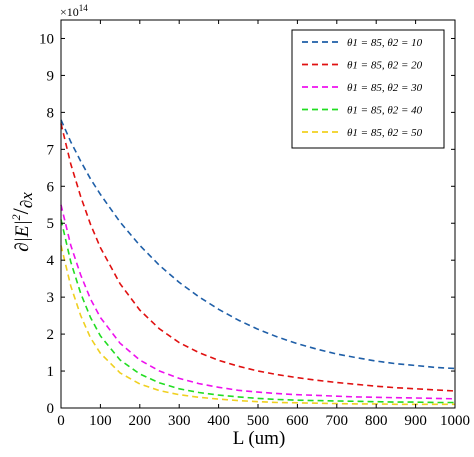 The width and height of the screenshot is (474, 457). Describe the element at coordinates (258, 421) in the screenshot. I see `x-tick-label: 500` at that location.